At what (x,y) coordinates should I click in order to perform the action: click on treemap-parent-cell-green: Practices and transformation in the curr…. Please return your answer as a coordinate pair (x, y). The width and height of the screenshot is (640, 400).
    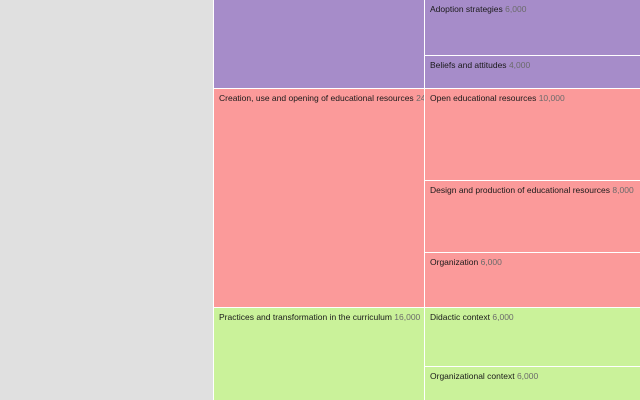
    Looking at the image, I should click on (318, 353).